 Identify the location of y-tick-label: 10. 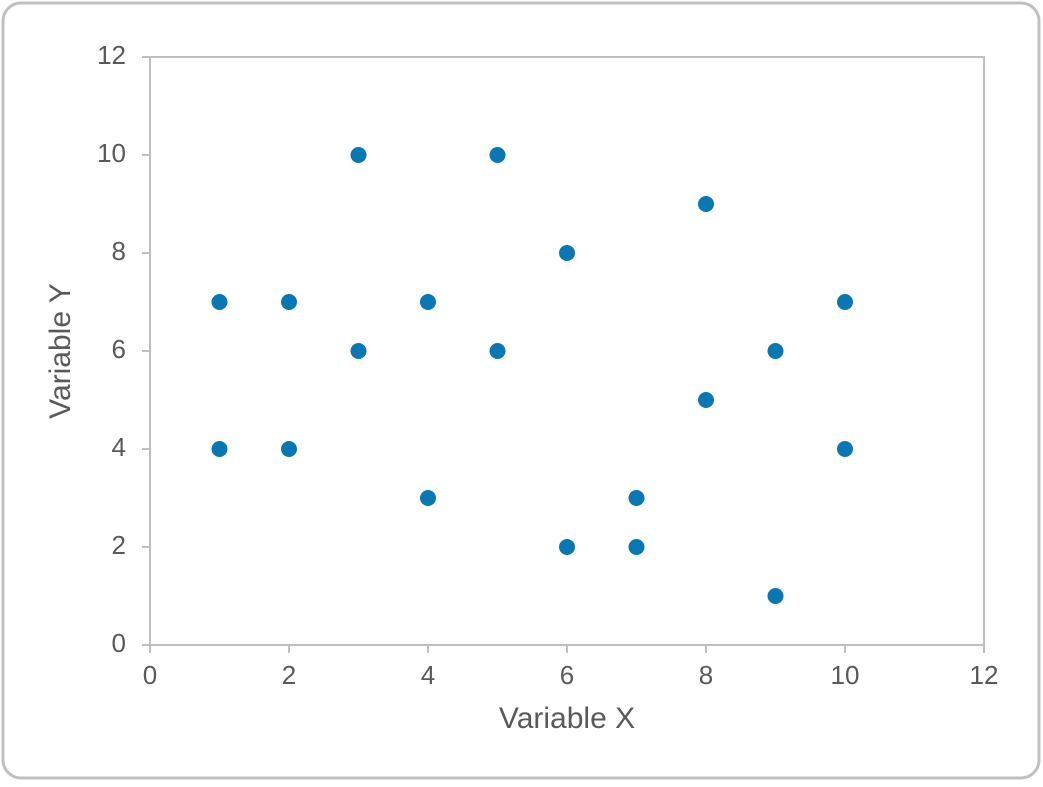
(111, 153).